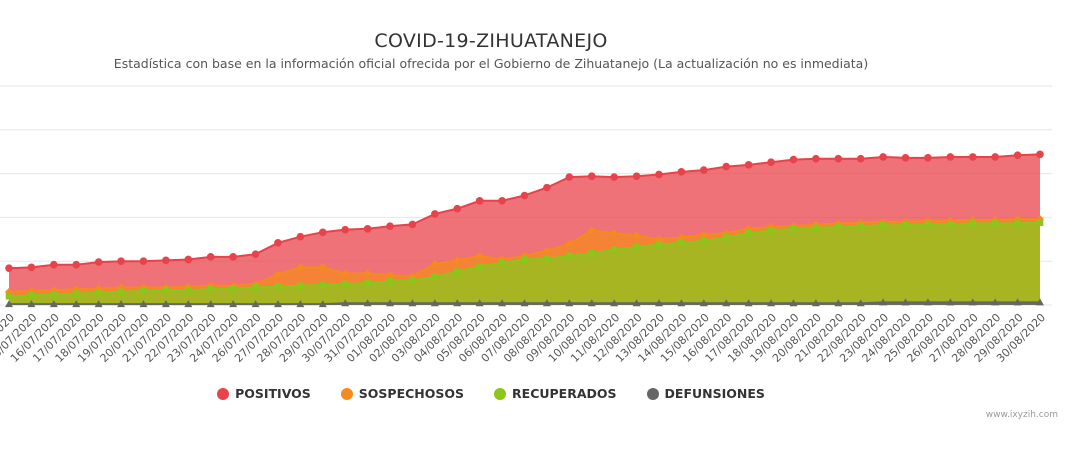 This screenshot has width=1072, height=472. What do you see at coordinates (1021, 415) in the screenshot?
I see `credits-link: www.ixyzih.com` at bounding box center [1021, 415].